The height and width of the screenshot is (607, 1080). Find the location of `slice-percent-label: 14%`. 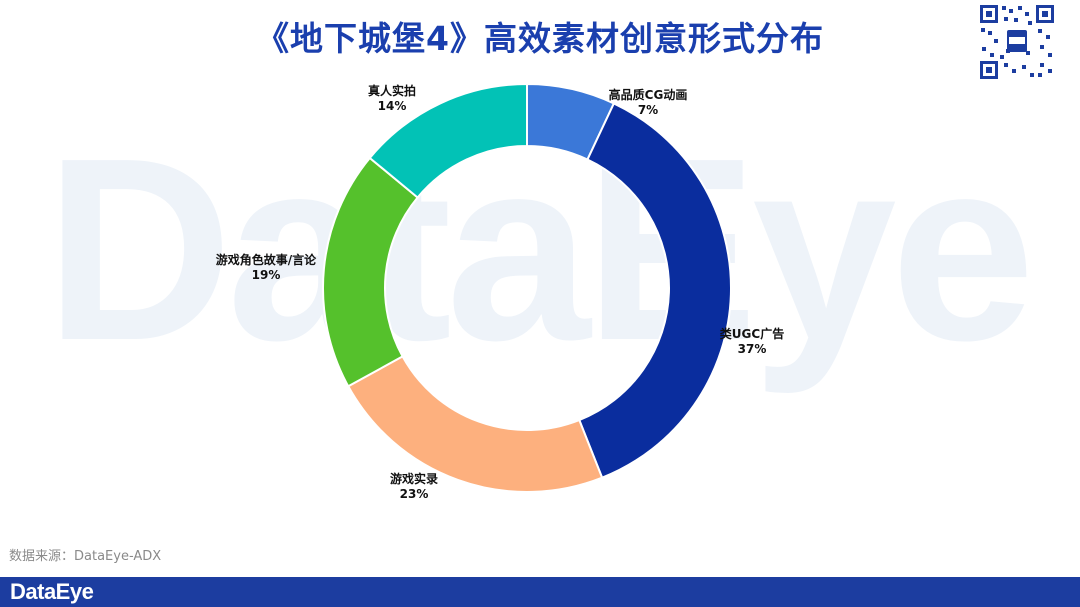

slice-percent-label: 14% is located at coordinates (392, 106).